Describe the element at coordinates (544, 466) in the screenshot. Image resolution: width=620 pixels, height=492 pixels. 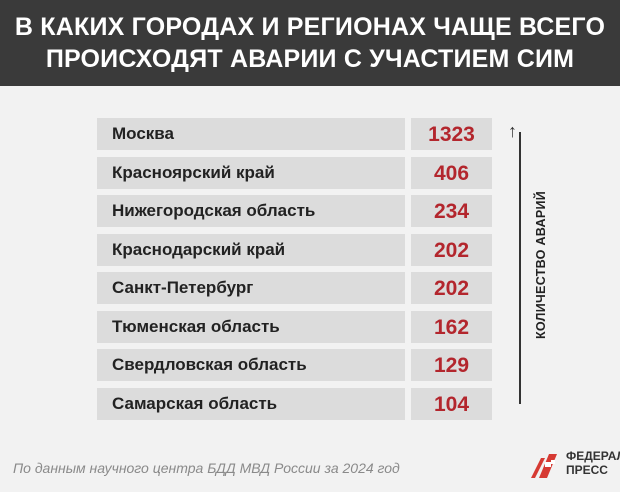
I see `federalpress-logo-icon` at that location.